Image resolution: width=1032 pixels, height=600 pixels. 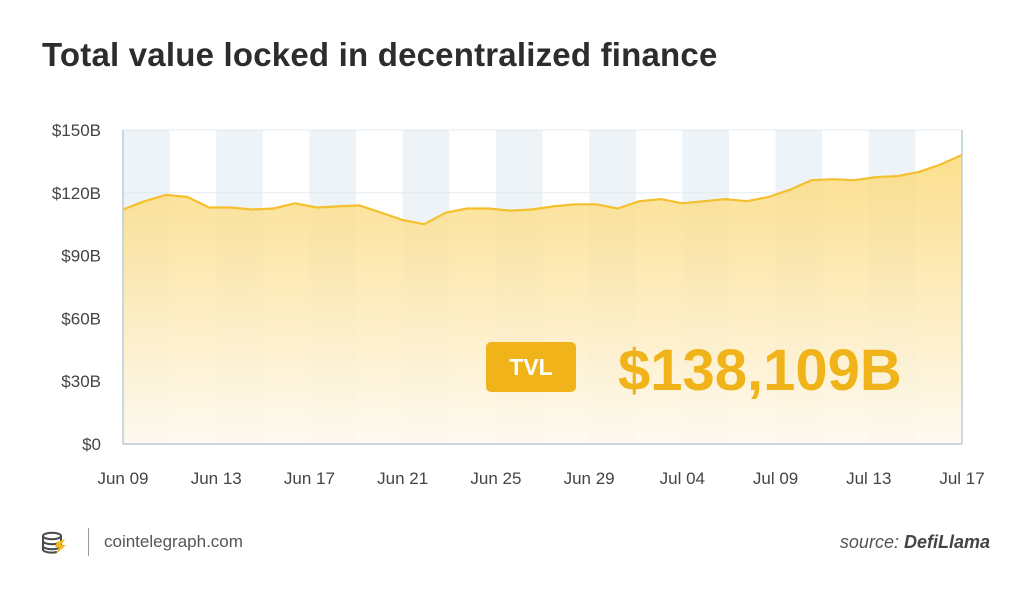 I want to click on tvl-badge, so click(x=531, y=367).